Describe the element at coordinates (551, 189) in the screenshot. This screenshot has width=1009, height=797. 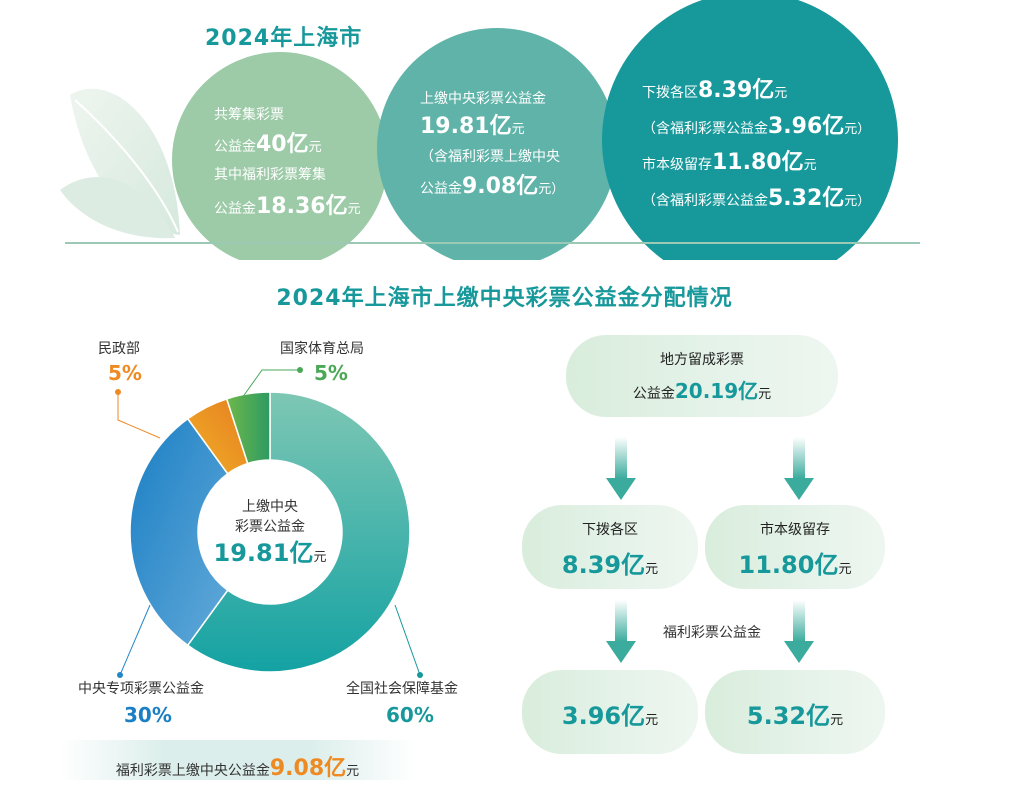
I see `circle2-line4-unit: 元）` at that location.